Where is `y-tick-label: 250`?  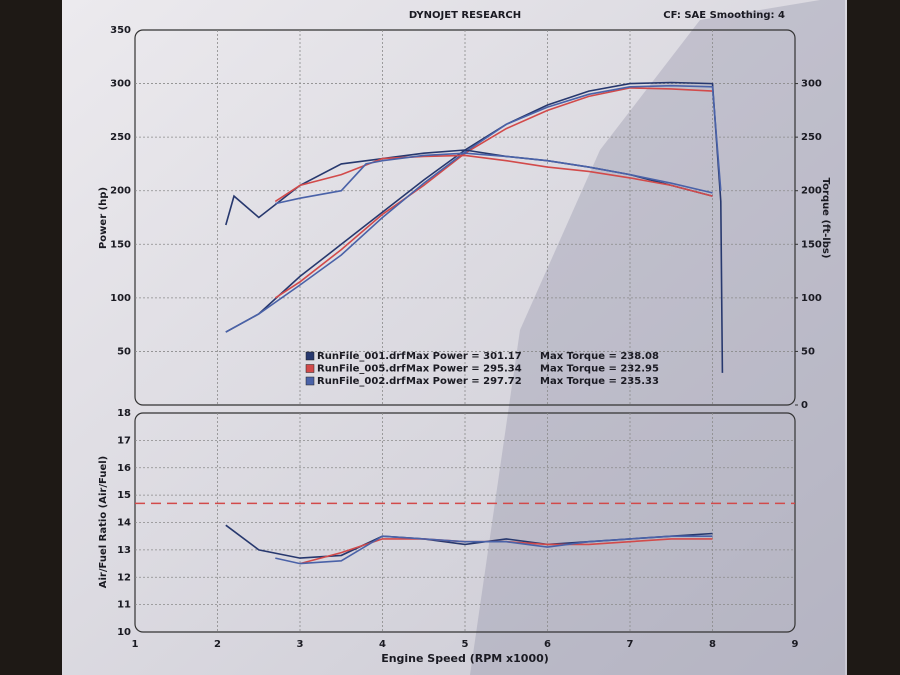 y-tick-label: 250 is located at coordinates (120, 137).